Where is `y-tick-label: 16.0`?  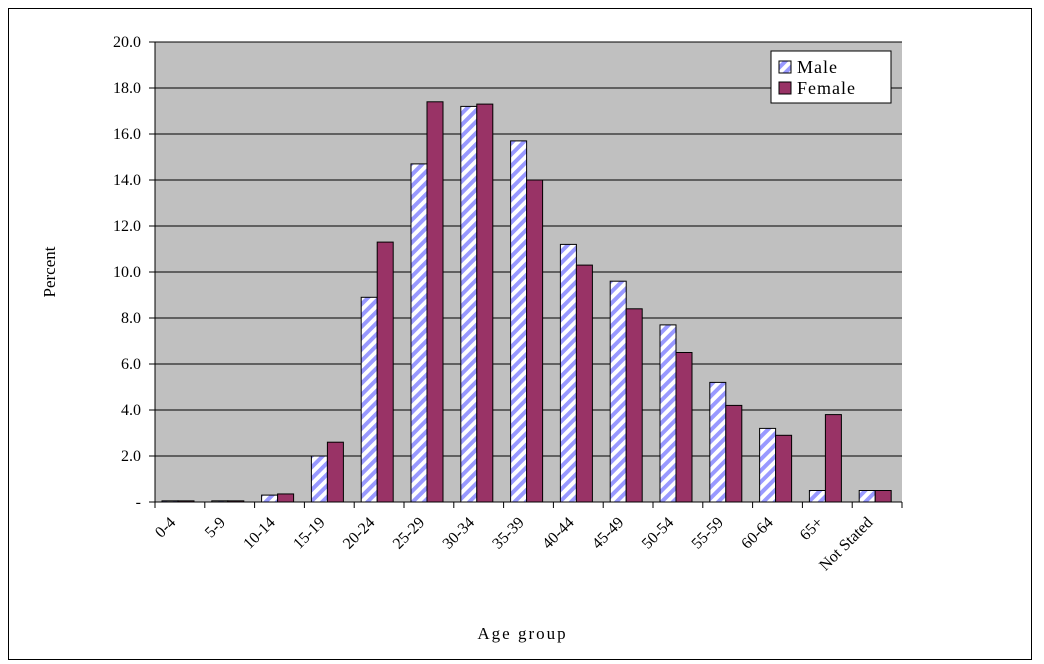 y-tick-label: 16.0 is located at coordinates (127, 134).